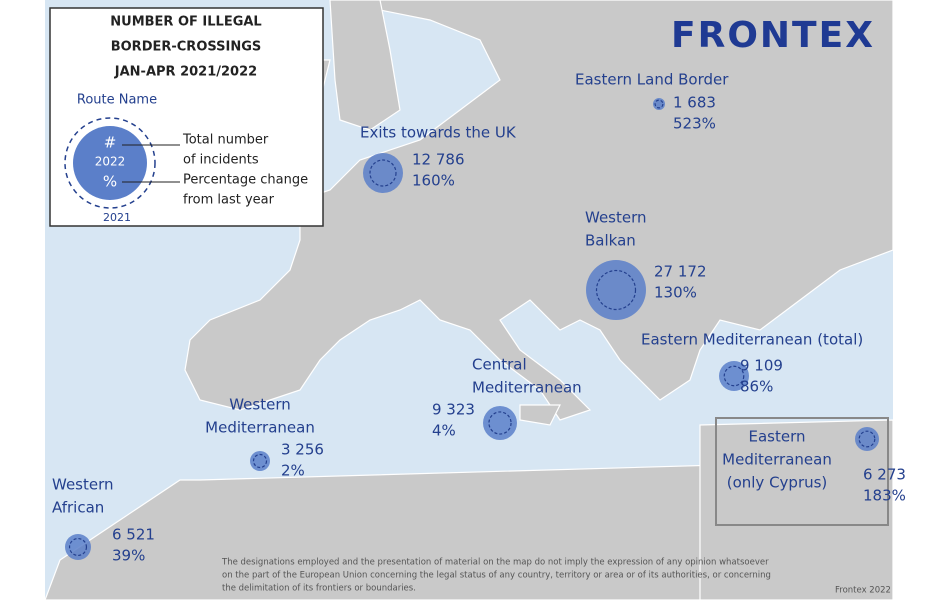  Describe the element at coordinates (761, 366) in the screenshot. I see `route-value: 9 109` at that location.